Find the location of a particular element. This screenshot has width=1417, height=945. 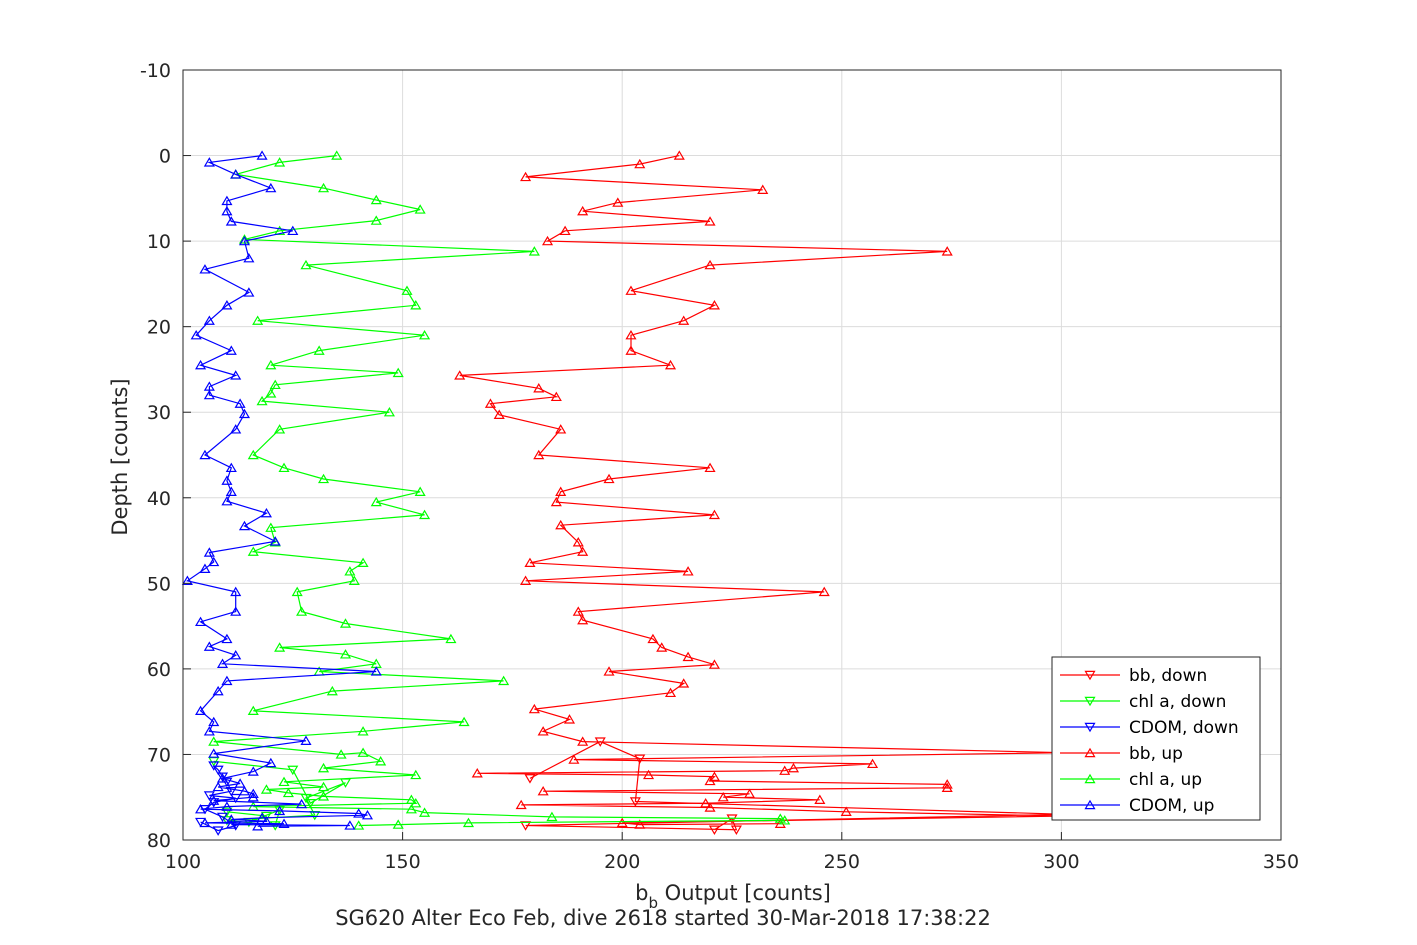

y-tick-label: 30 is located at coordinates (159, 413).